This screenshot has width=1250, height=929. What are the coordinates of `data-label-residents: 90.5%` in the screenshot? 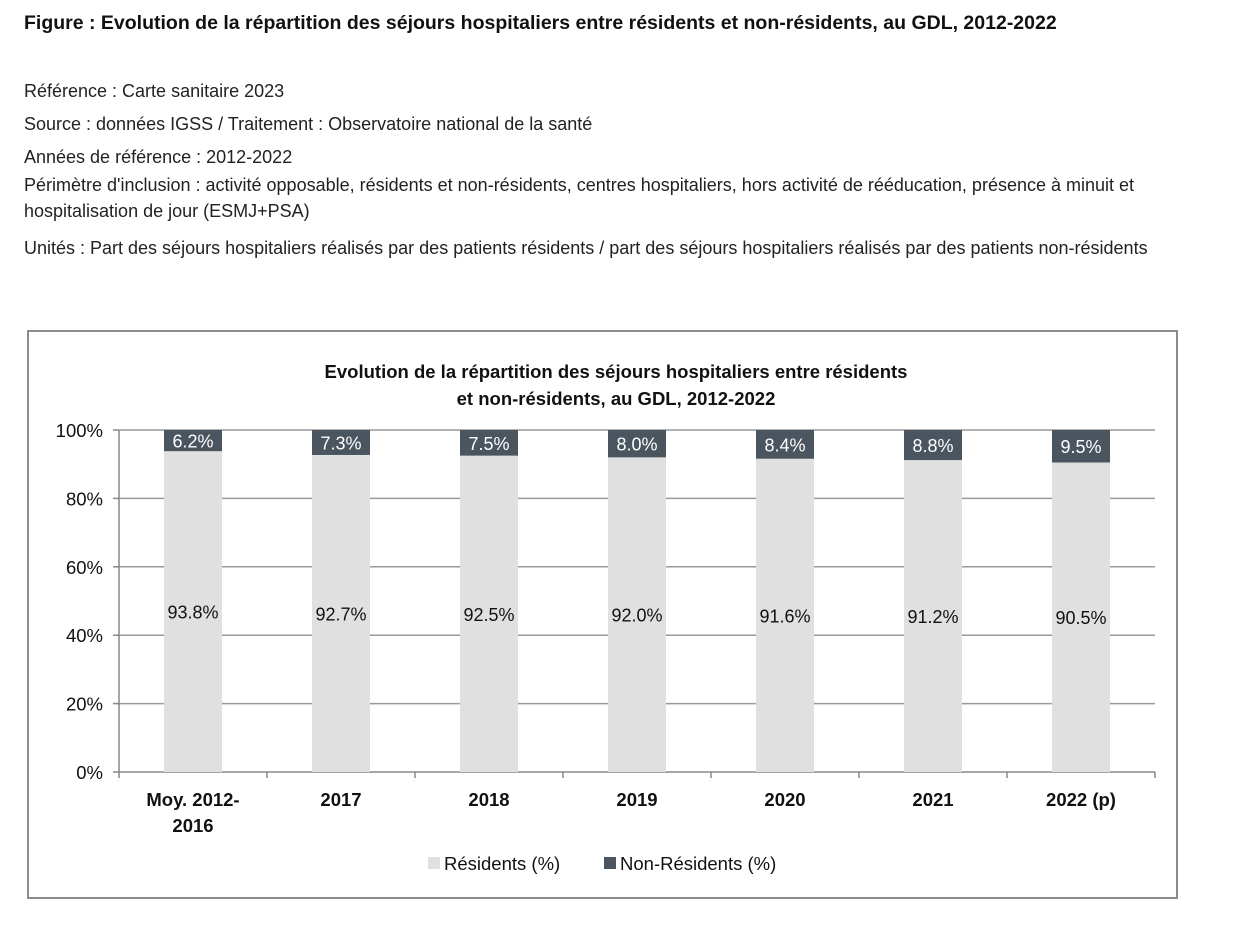 It's located at (1080, 618).